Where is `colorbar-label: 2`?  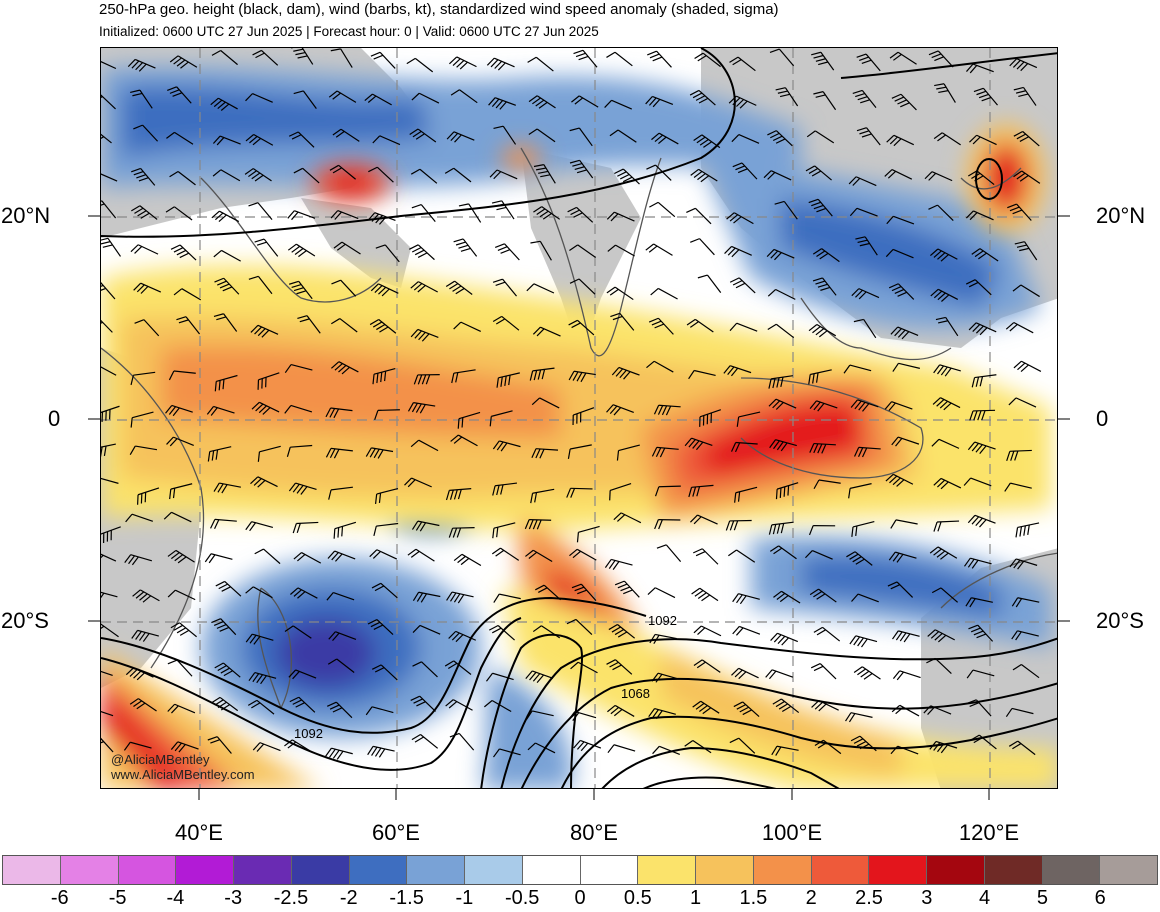
colorbar-label: 2 is located at coordinates (811, 898).